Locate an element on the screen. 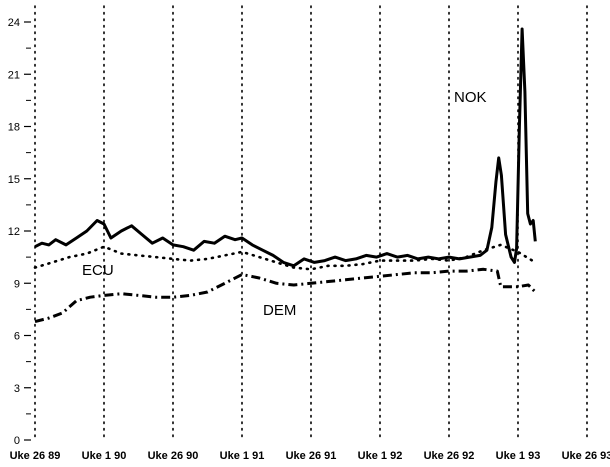 Image resolution: width=610 pixels, height=467 pixels. y-tick-label-24: 24 is located at coordinates (14, 23).